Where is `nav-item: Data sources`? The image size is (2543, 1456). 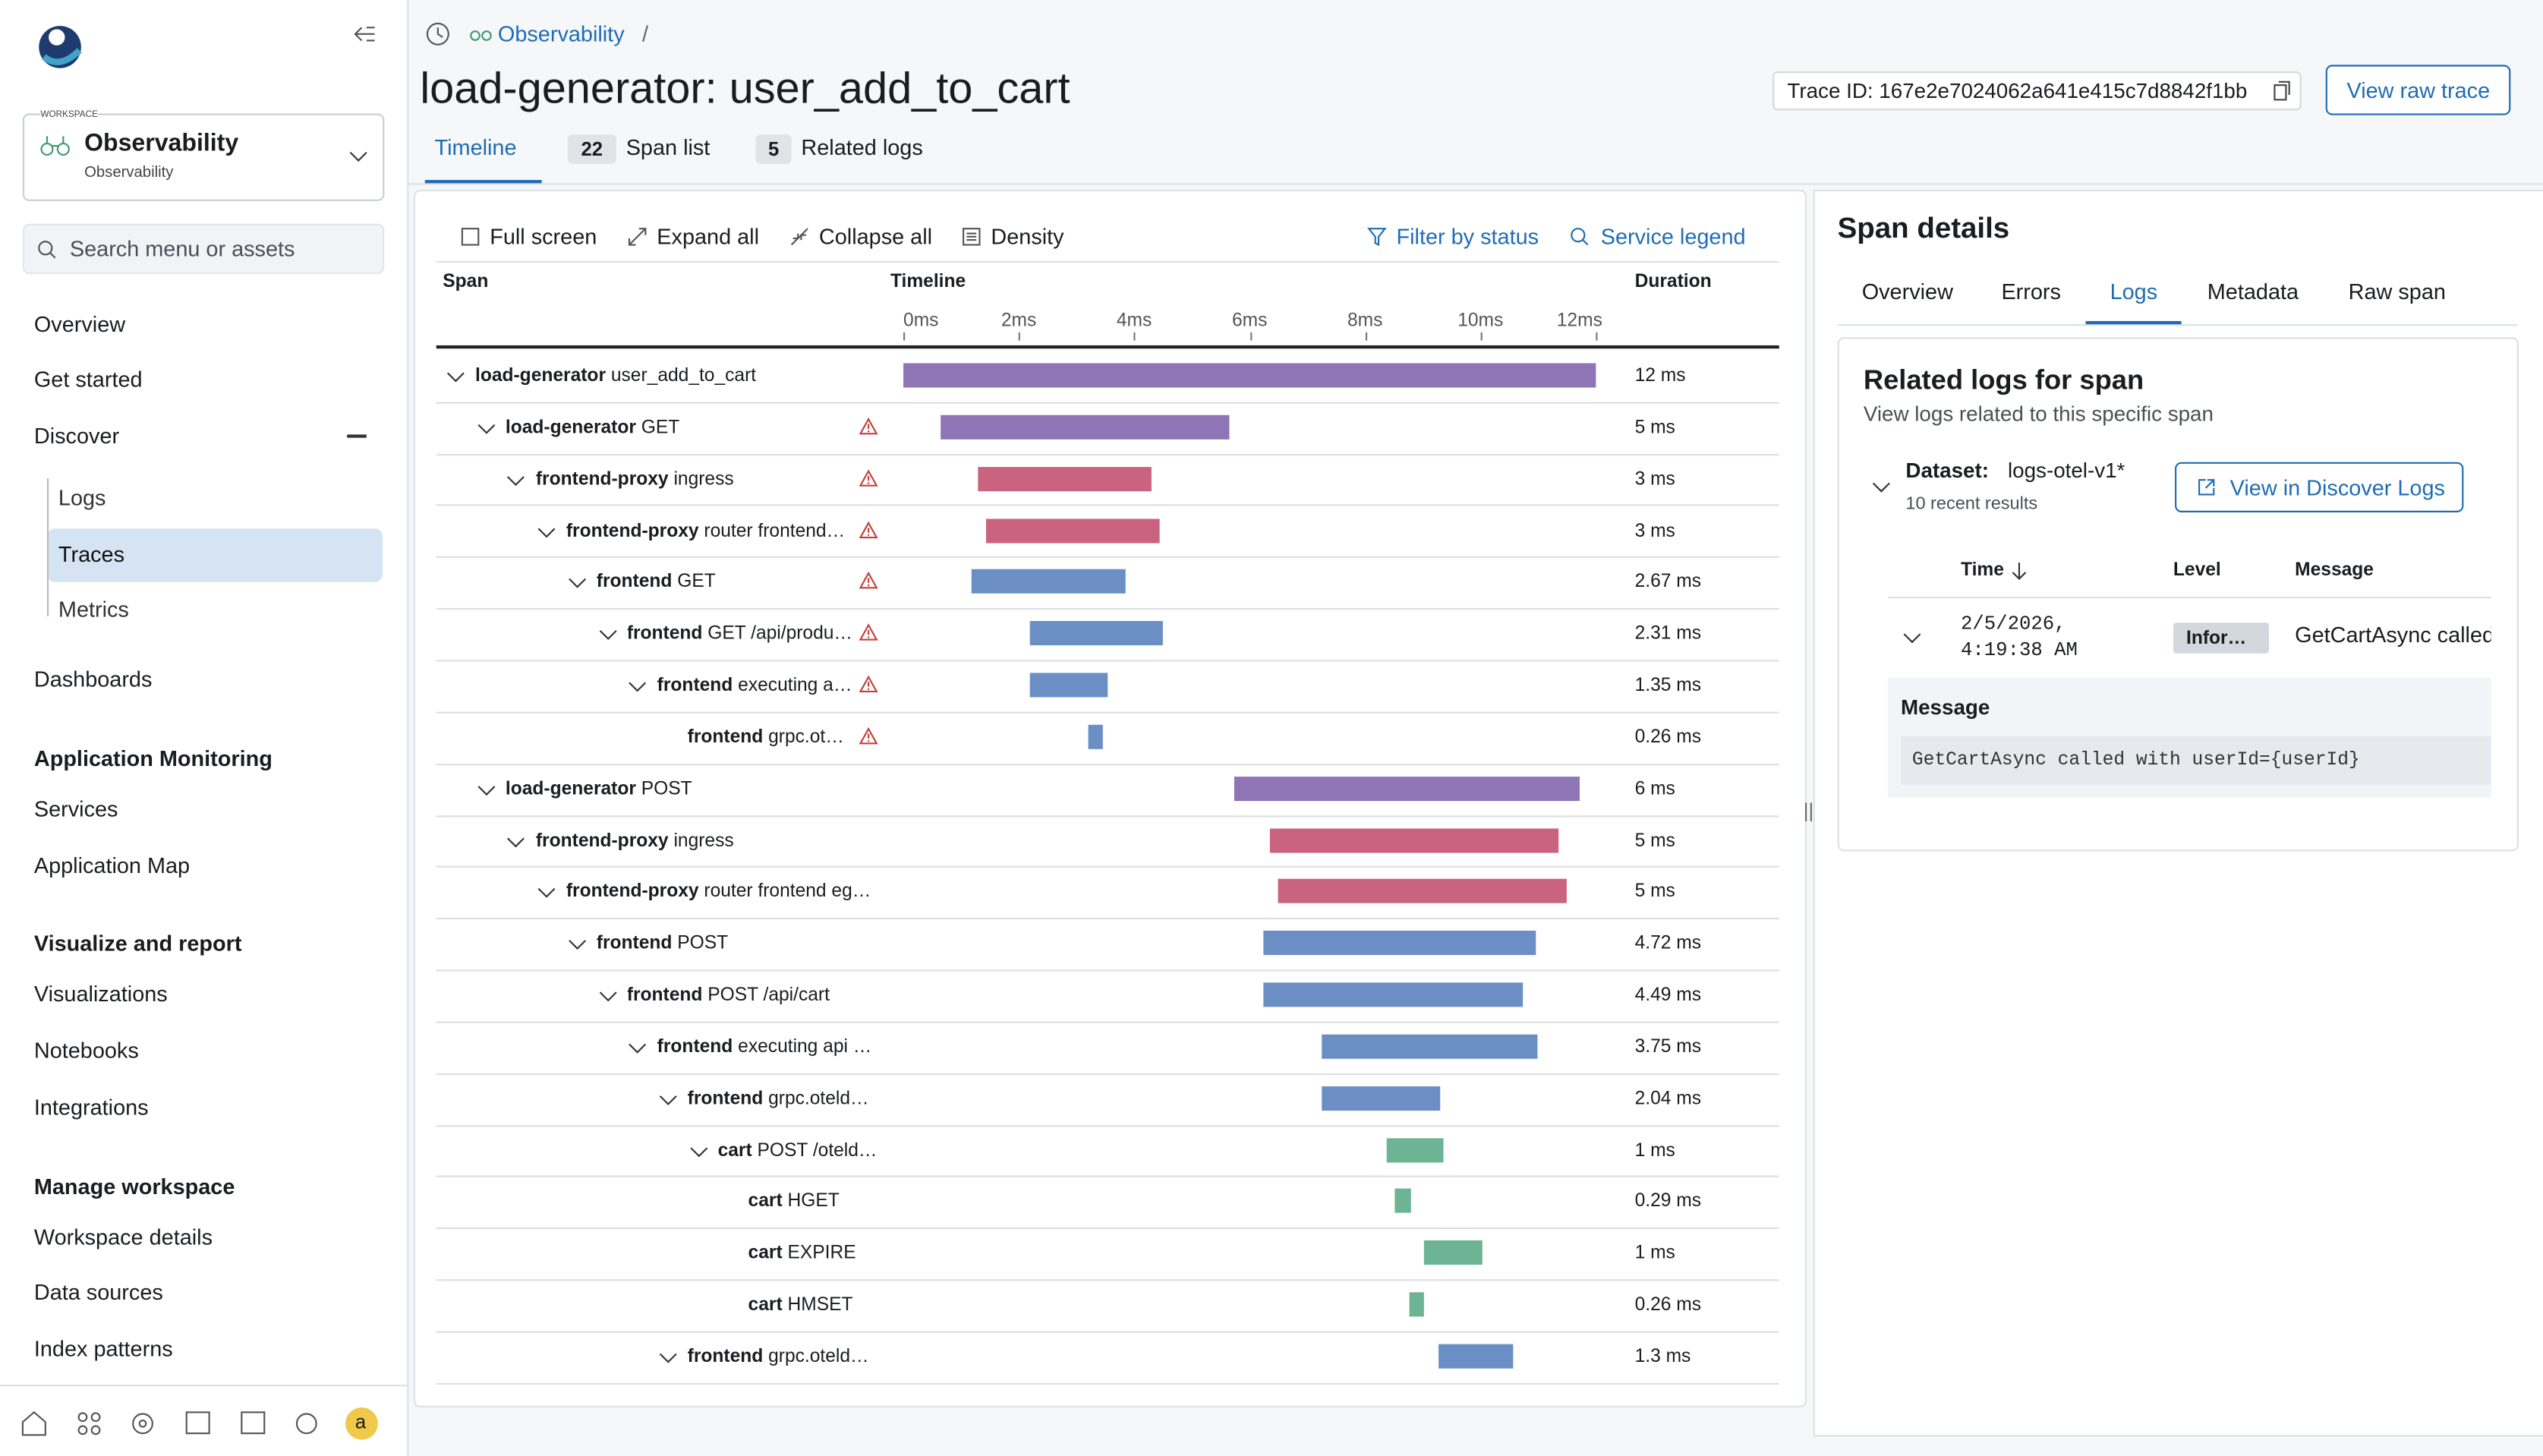
nav-item: Data sources is located at coordinates (98, 1292).